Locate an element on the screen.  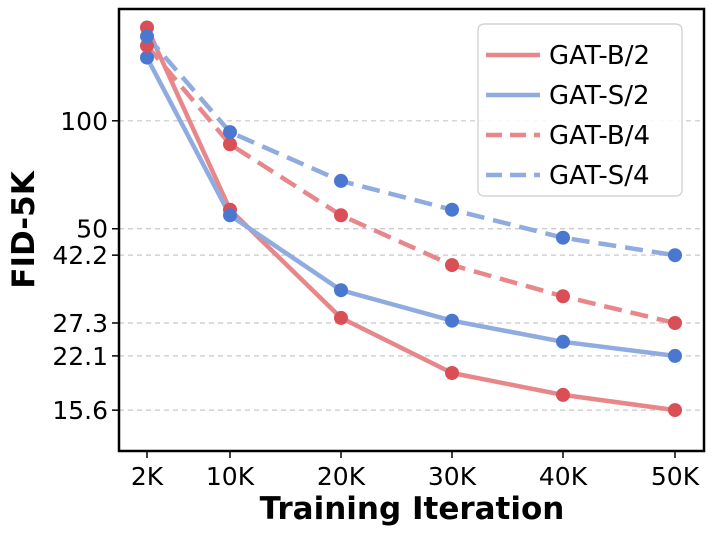
y-tick-label: 27.3 is located at coordinates (80, 323).